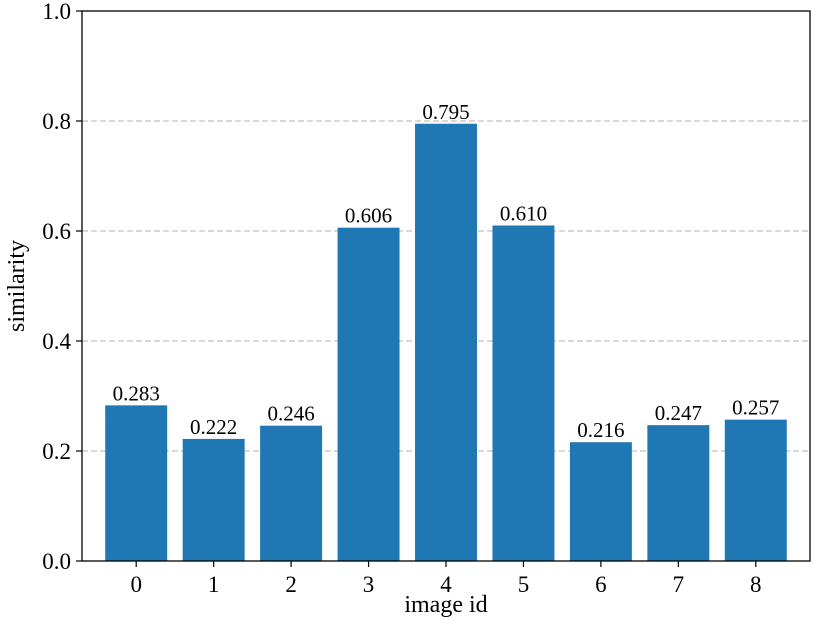  What do you see at coordinates (600, 430) in the screenshot?
I see `bar-value-label: 0.216` at bounding box center [600, 430].